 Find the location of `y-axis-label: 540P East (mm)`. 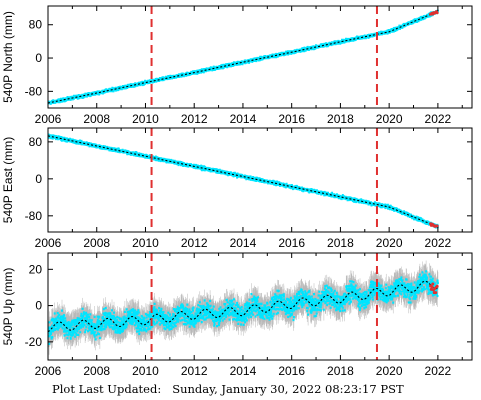

y-axis-label: 540P East (mm) is located at coordinates (8, 180).